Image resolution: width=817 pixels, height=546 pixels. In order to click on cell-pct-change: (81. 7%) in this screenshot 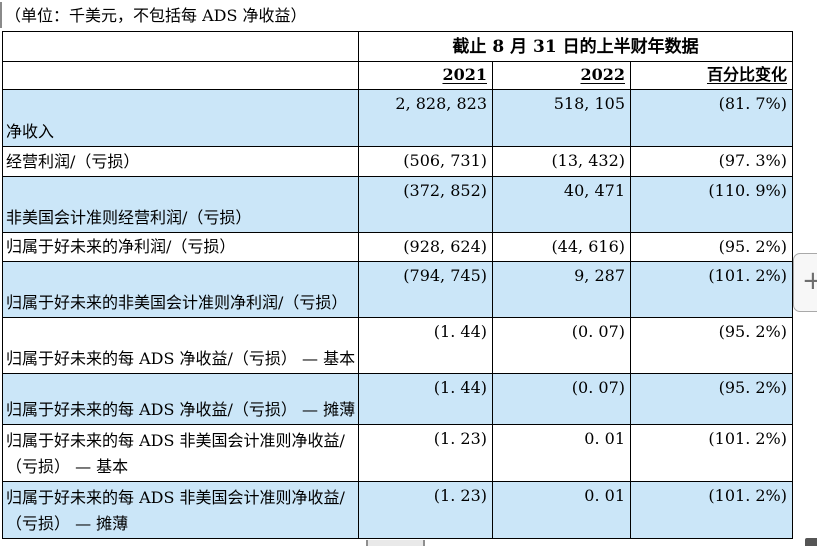, I will do `click(711, 118)`.